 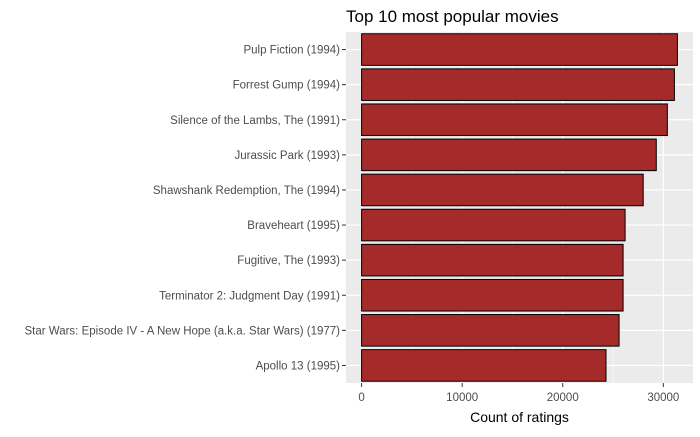 What do you see at coordinates (563, 398) in the screenshot?
I see `x-tick-label: 20000` at bounding box center [563, 398].